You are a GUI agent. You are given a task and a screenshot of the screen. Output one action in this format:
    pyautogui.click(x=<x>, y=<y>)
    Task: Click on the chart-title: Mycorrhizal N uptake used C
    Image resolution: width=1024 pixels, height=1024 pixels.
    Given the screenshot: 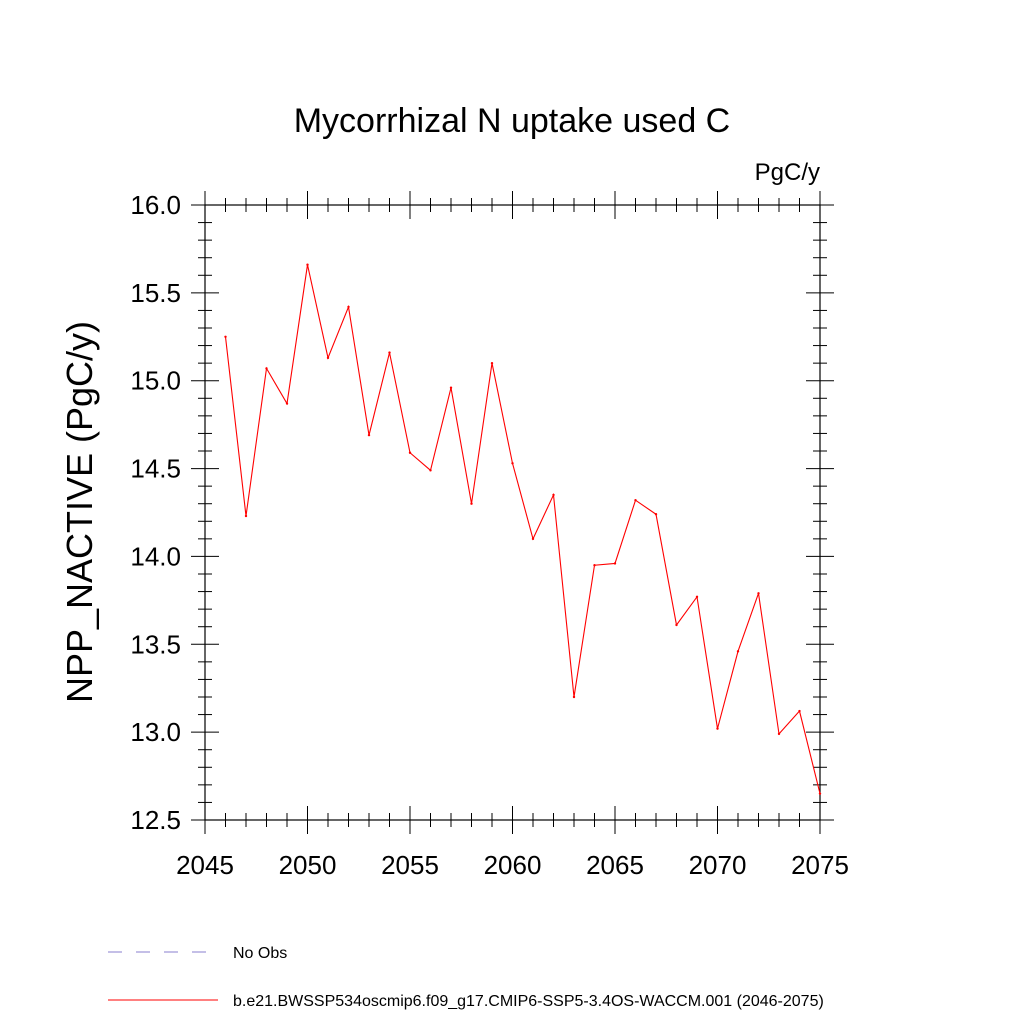 What is the action you would take?
    pyautogui.click(x=512, y=121)
    